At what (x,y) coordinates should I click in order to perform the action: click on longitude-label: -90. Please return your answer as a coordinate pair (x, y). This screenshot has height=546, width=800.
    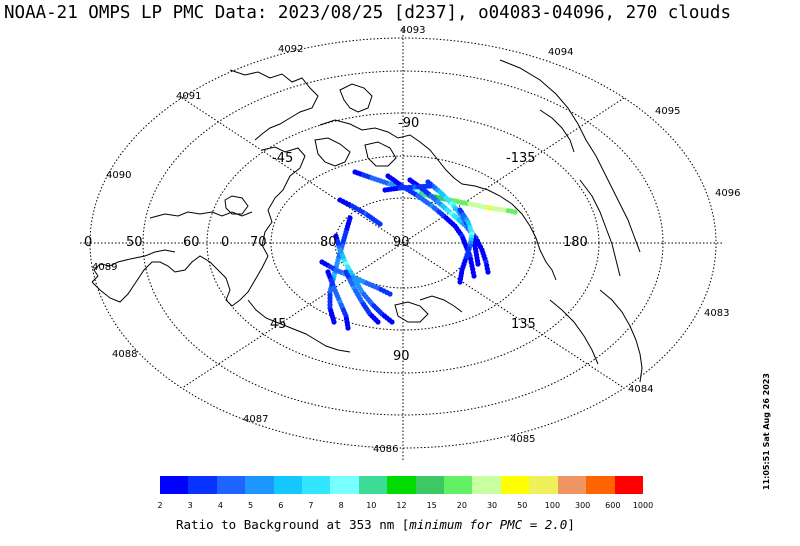
    Looking at the image, I should click on (408, 123).